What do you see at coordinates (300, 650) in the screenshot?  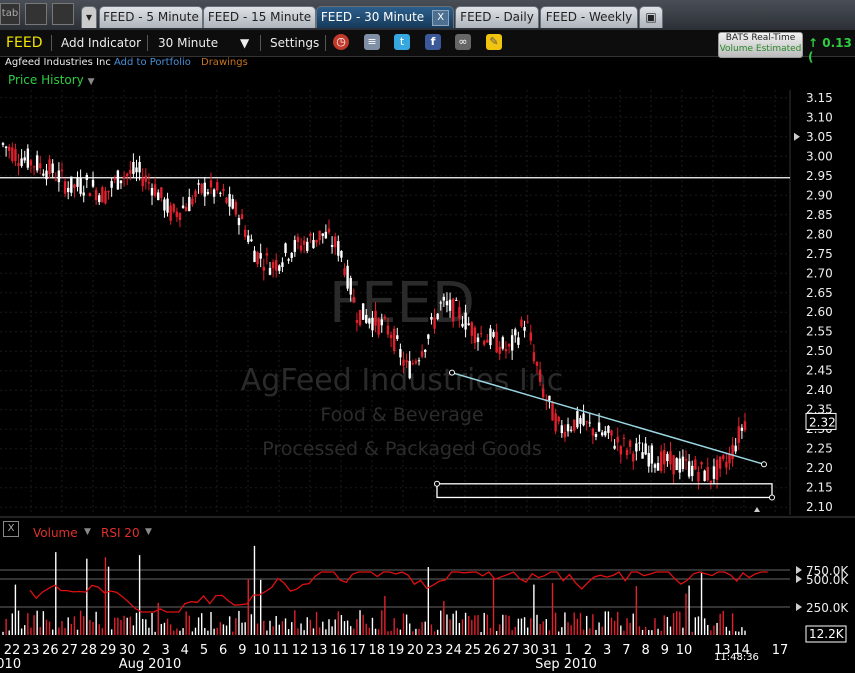 I see `x-tick-label: 12` at bounding box center [300, 650].